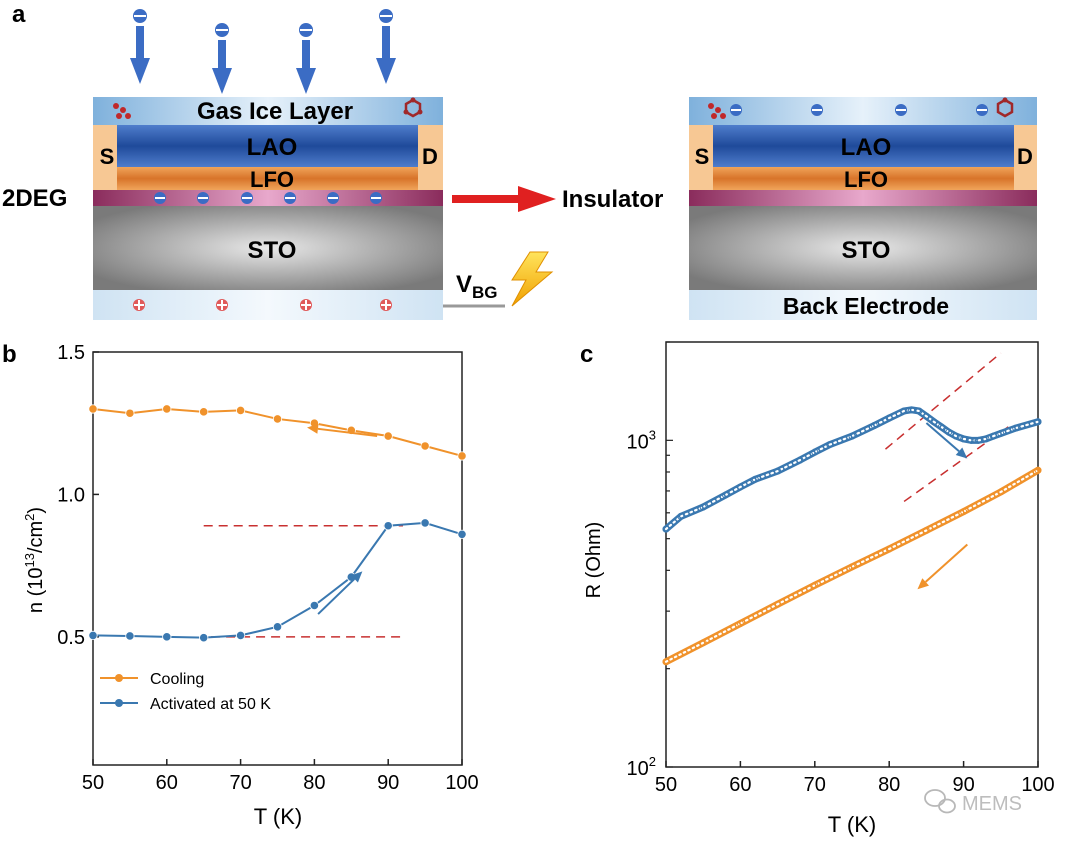 This screenshot has width=1065, height=845. I want to click on twodeg-layer, so click(268, 198).